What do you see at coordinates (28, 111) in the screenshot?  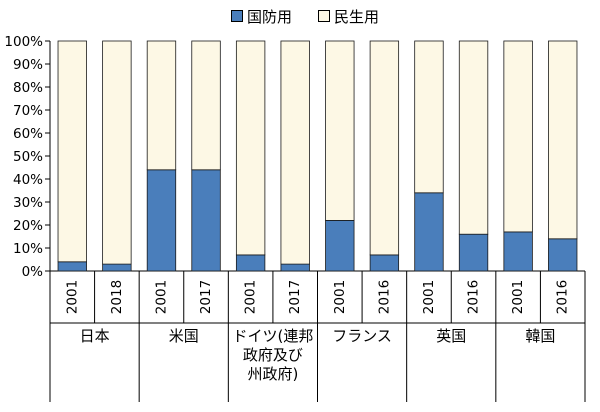 I see `y-tick-label: 70%` at bounding box center [28, 111].